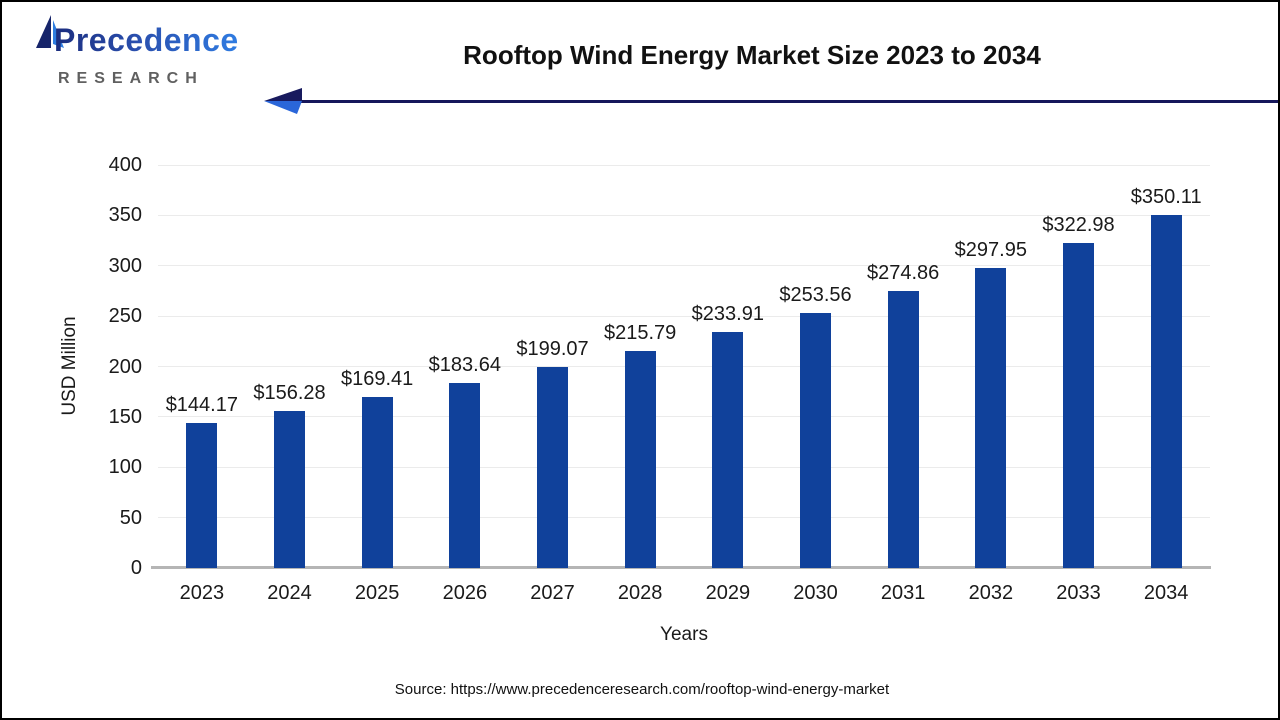  I want to click on y-tick-label: 250, so click(125, 316).